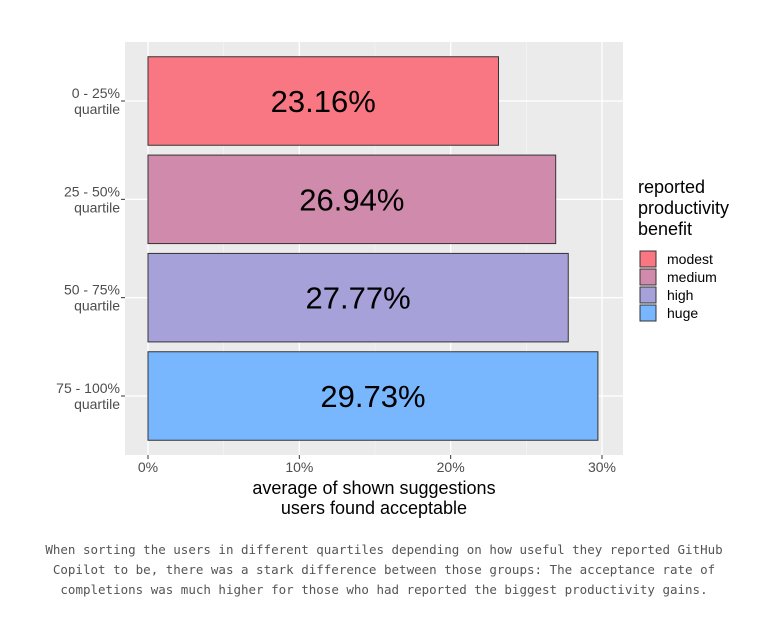  I want to click on y-tick-label: 75 - 100% quartile, so click(88, 396).